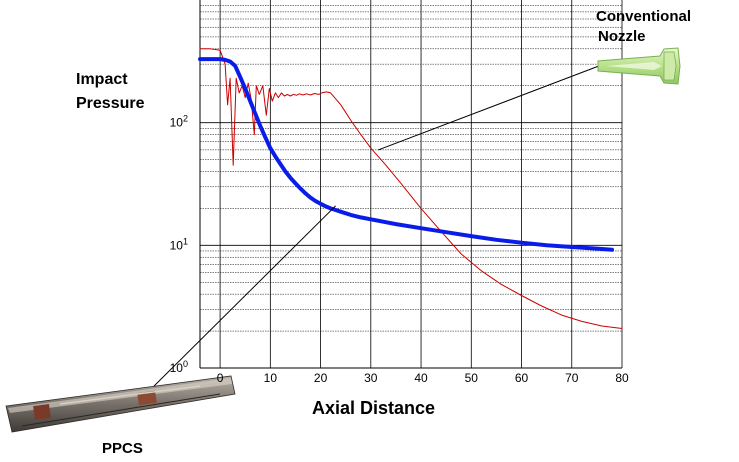 This screenshot has height=462, width=739. I want to click on x-tick-label: 50, so click(472, 378).